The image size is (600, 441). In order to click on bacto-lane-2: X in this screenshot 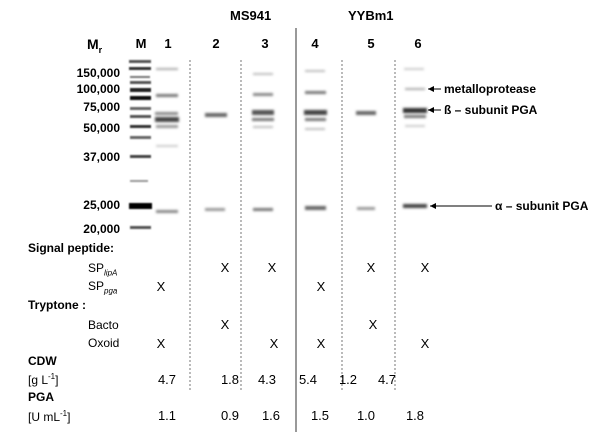, I will do `click(225, 324)`.